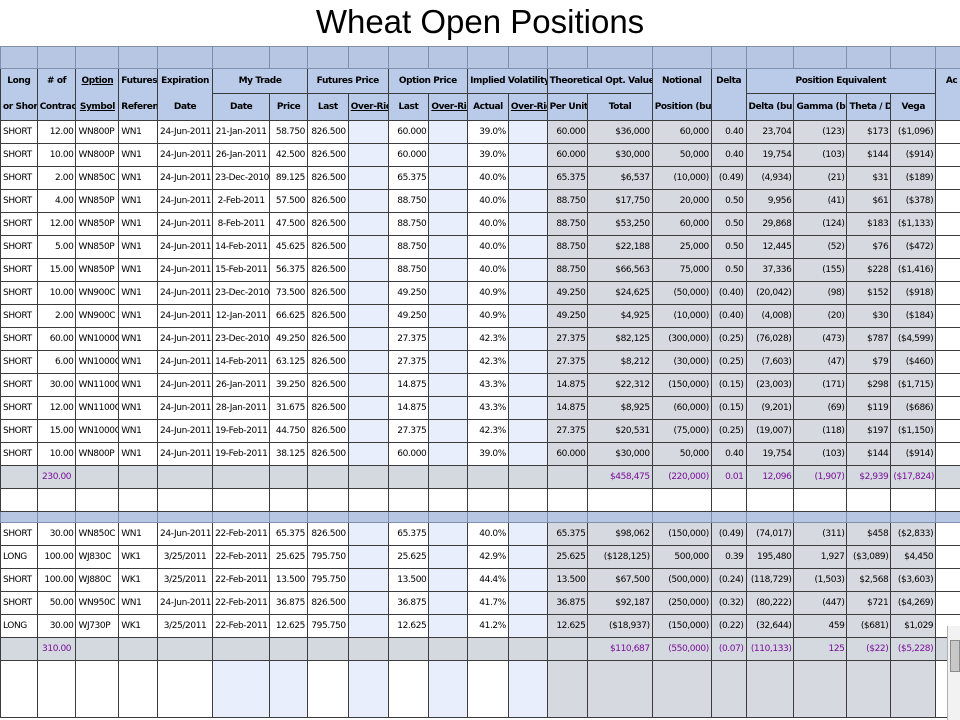  What do you see at coordinates (913, 649) in the screenshot?
I see `total-cell: ($5,228)` at bounding box center [913, 649].